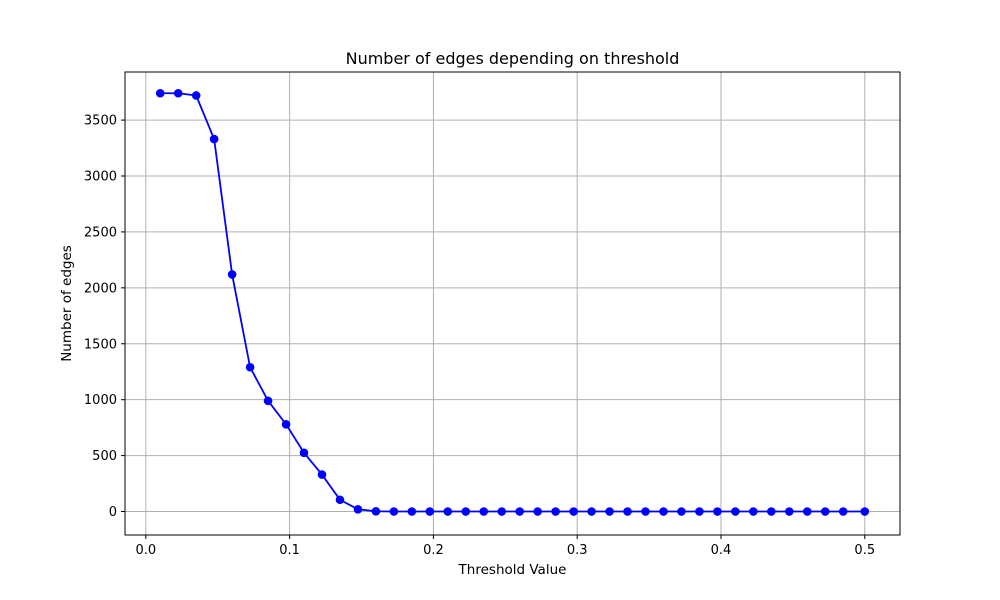 The width and height of the screenshot is (1000, 600). What do you see at coordinates (513, 58) in the screenshot?
I see `chart-title: Number of edges depending on threshold` at bounding box center [513, 58].